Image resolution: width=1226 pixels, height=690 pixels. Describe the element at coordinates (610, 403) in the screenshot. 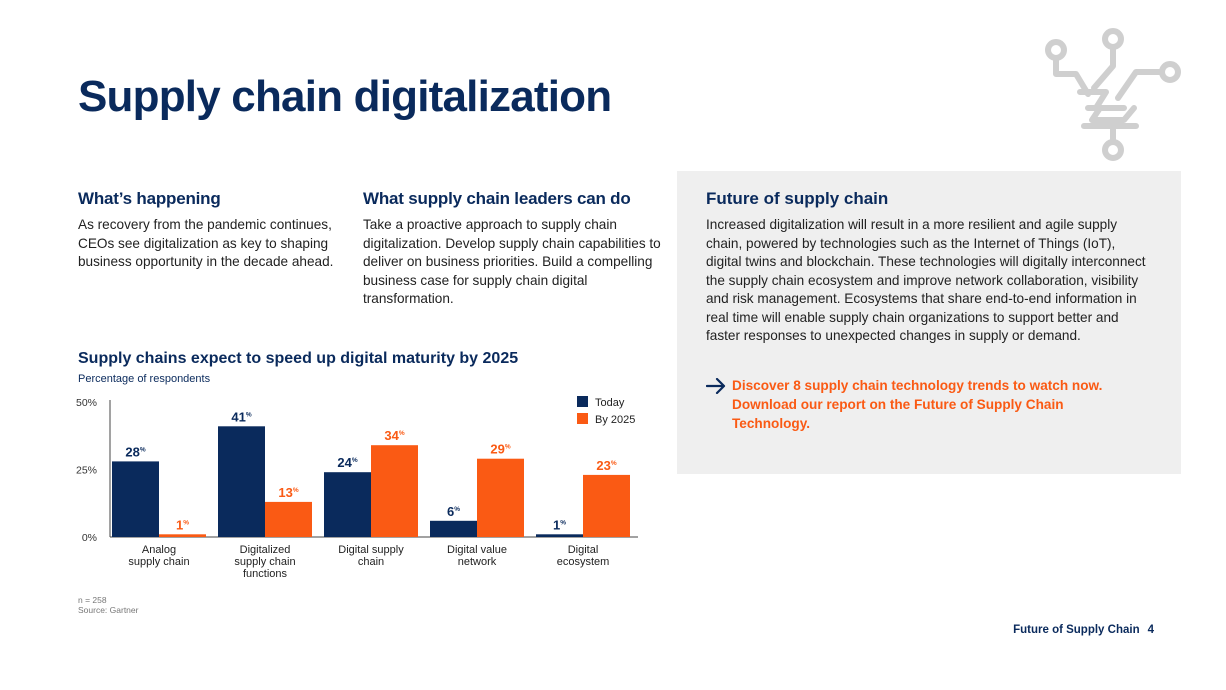

I see `legend-label: Today` at that location.